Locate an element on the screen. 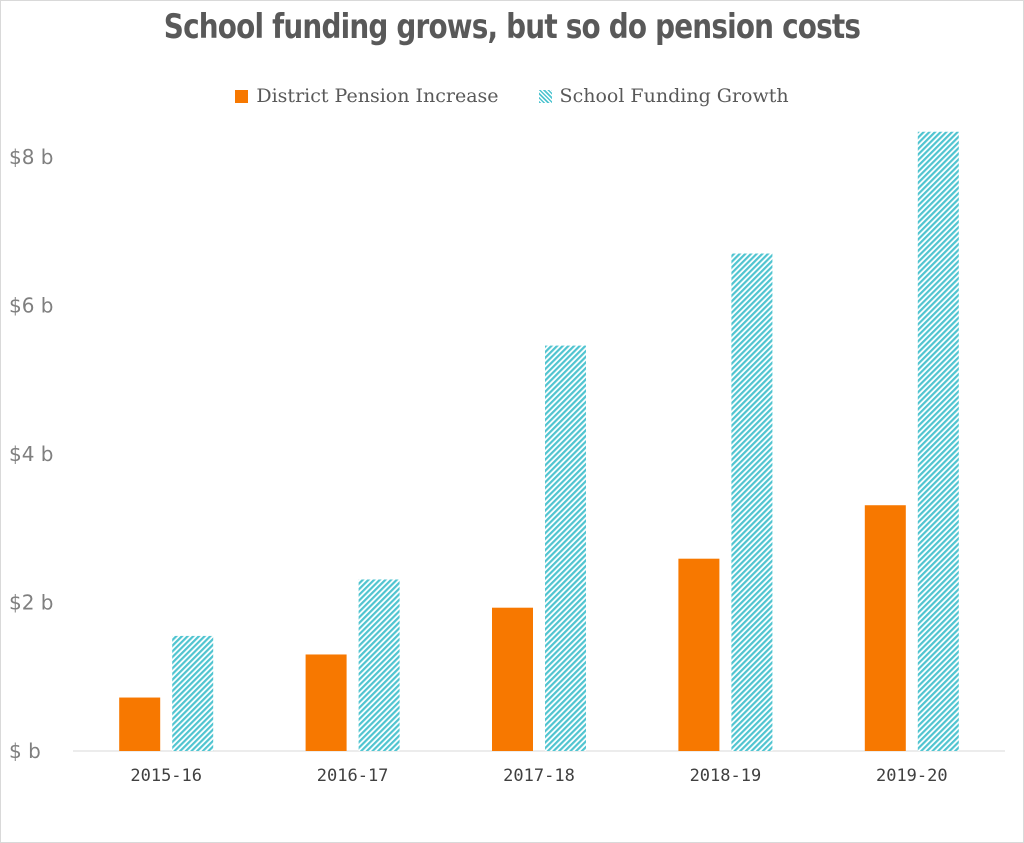 This screenshot has height=843, width=1024. y-tick-label: $4 b is located at coordinates (31, 454).